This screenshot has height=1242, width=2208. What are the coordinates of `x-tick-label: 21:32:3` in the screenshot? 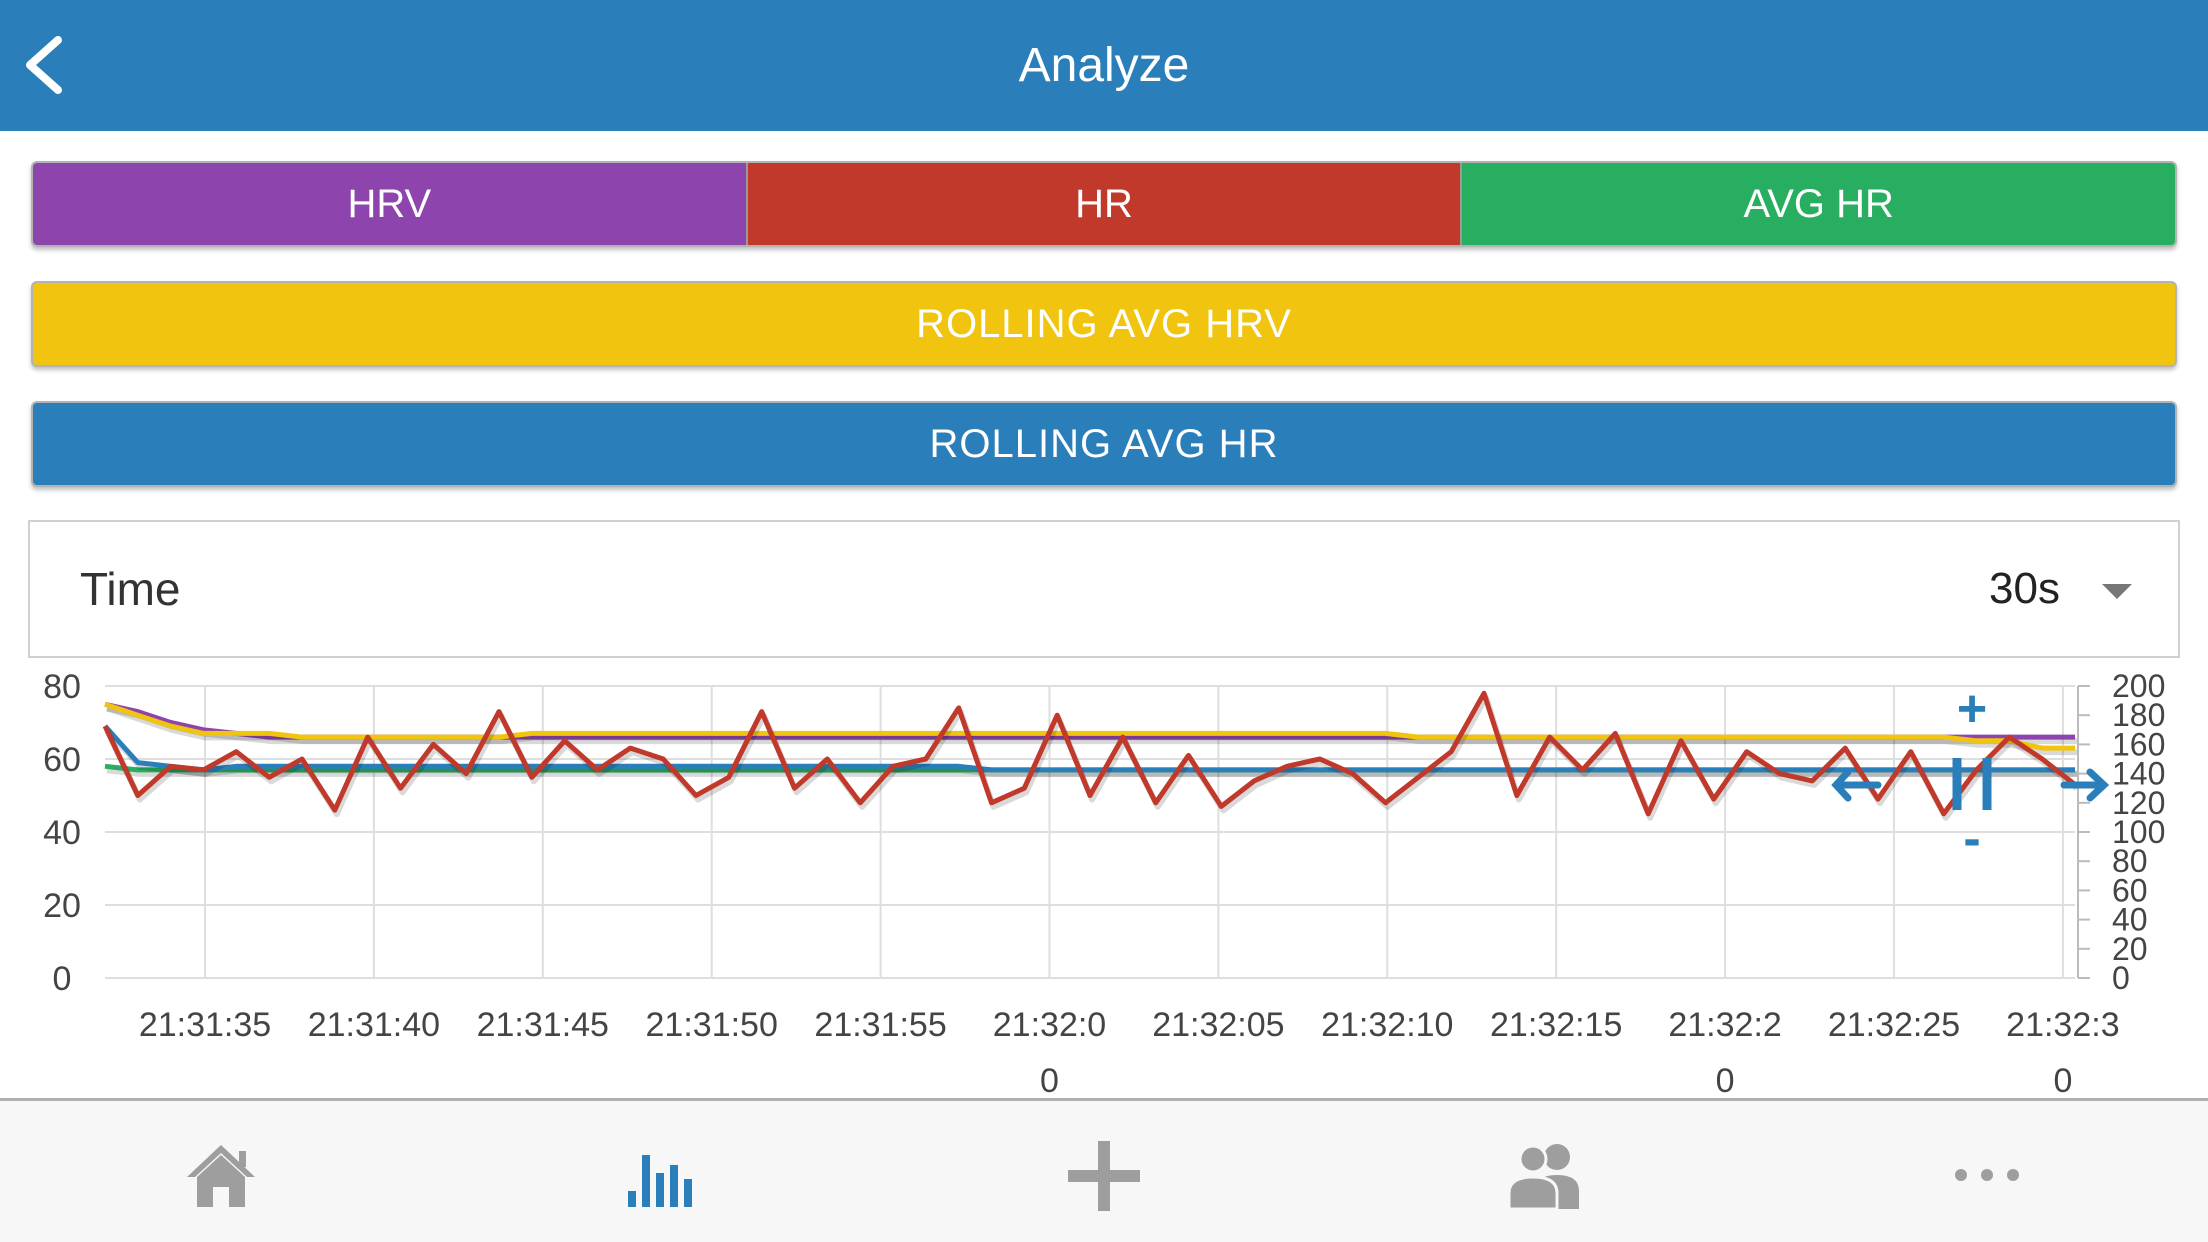 It's located at (2062, 1025).